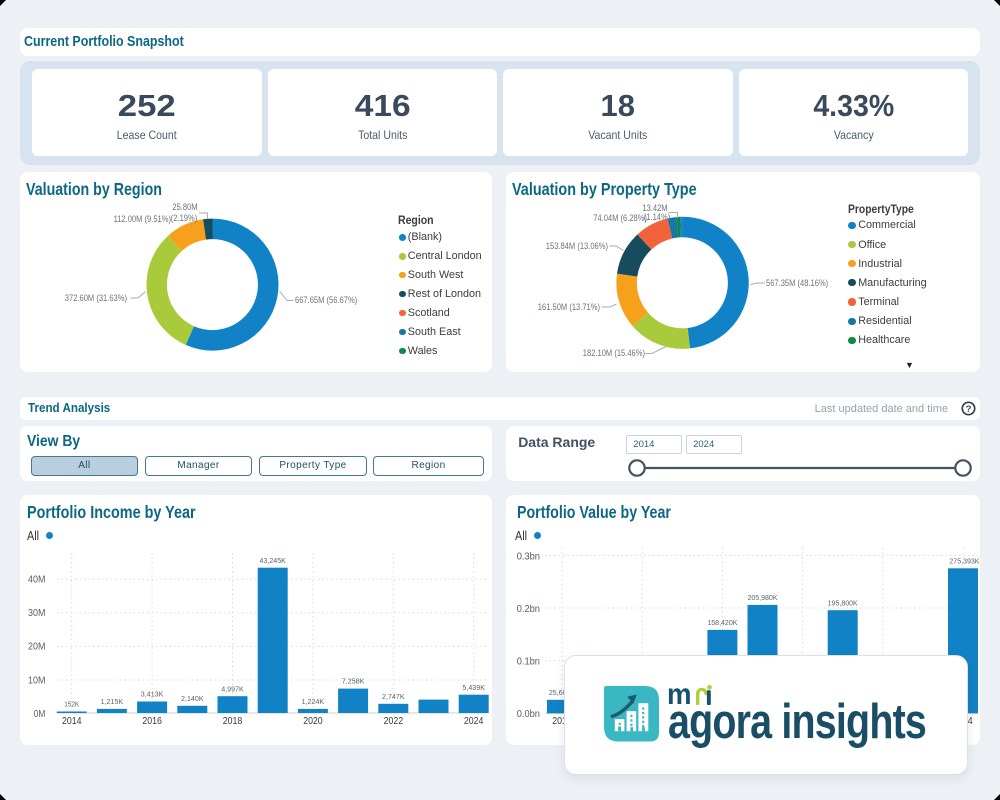  I want to click on svg-text: 275,393K, so click(964, 560).